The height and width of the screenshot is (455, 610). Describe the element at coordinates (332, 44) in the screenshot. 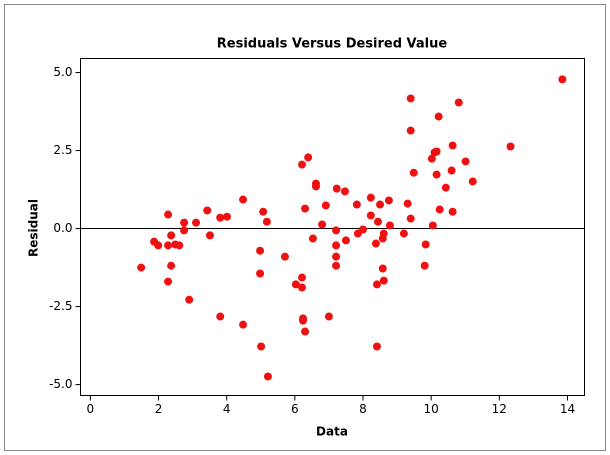

I see `chart-title: Residuals Versus Desired Value` at that location.